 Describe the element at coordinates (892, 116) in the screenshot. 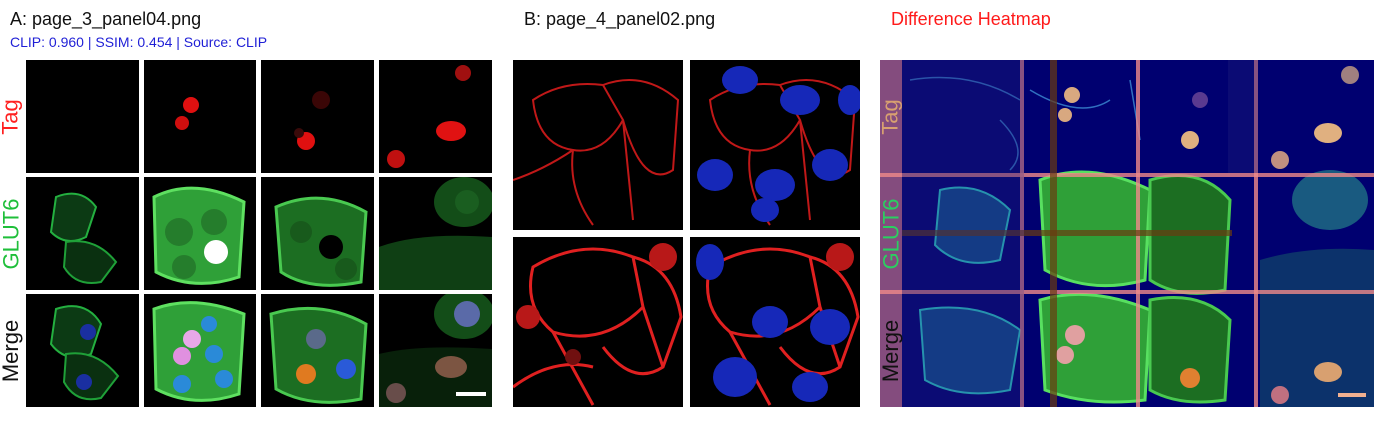

I see `heatmap-row-label-tag: Tag` at that location.